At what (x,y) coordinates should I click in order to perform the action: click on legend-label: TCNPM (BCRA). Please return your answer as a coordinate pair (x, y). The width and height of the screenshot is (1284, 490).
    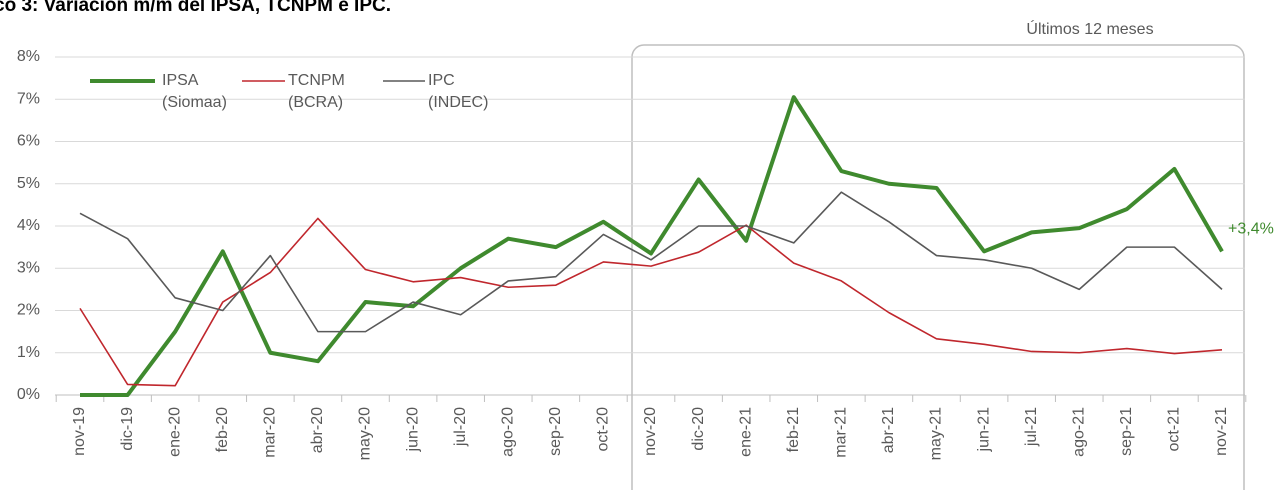
    Looking at the image, I should click on (316, 91).